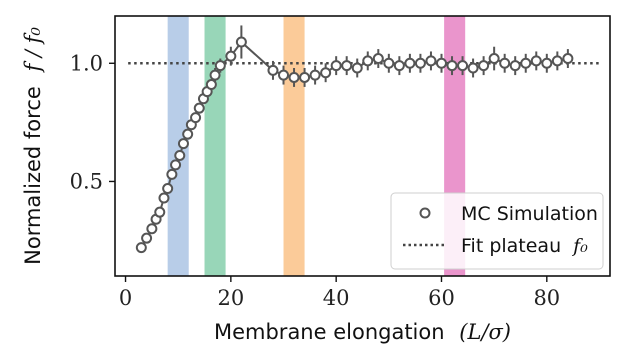 Image resolution: width=625 pixels, height=353 pixels. I want to click on x-tick-label: 0, so click(125, 298).